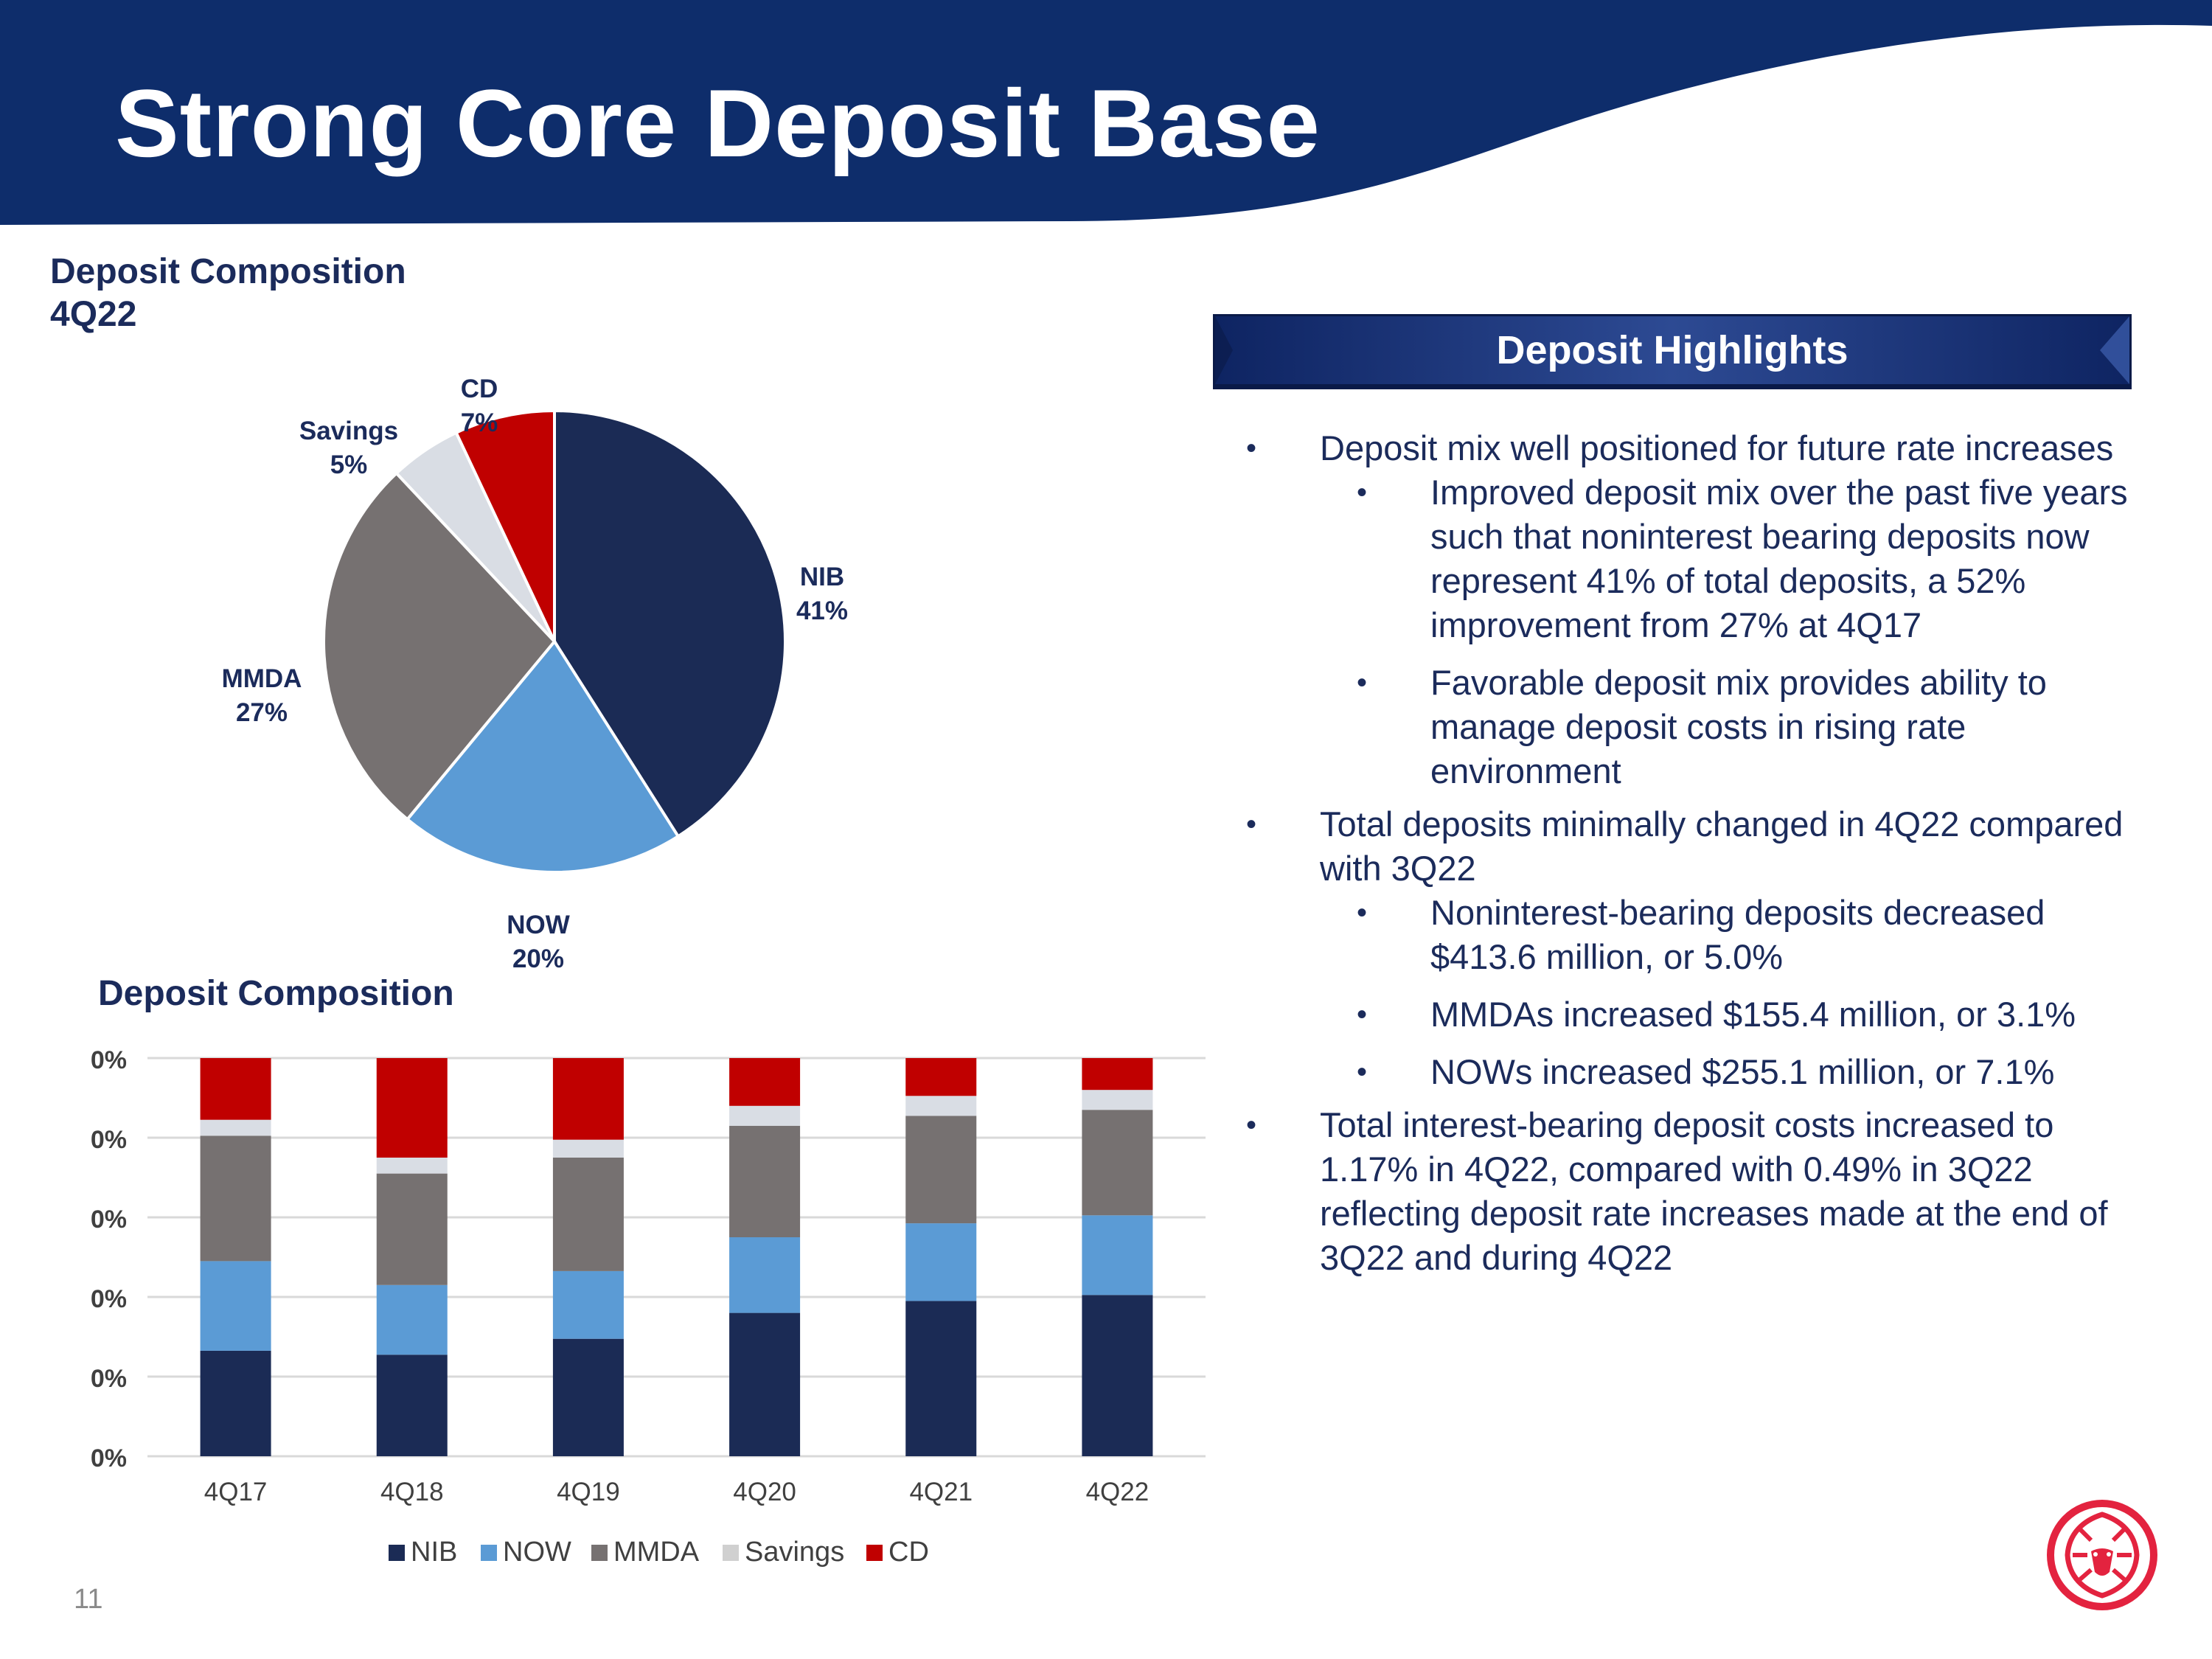 This screenshot has height=1659, width=2212. I want to click on pie-slice-mmda, so click(439, 646).